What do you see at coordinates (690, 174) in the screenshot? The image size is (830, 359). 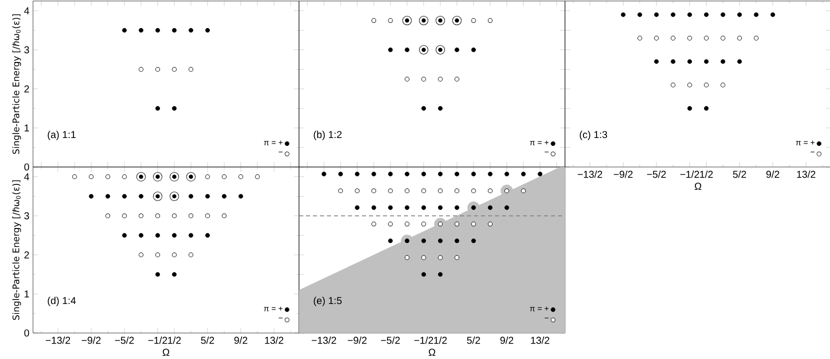 I see `x-tick-label: −1/2` at bounding box center [690, 174].